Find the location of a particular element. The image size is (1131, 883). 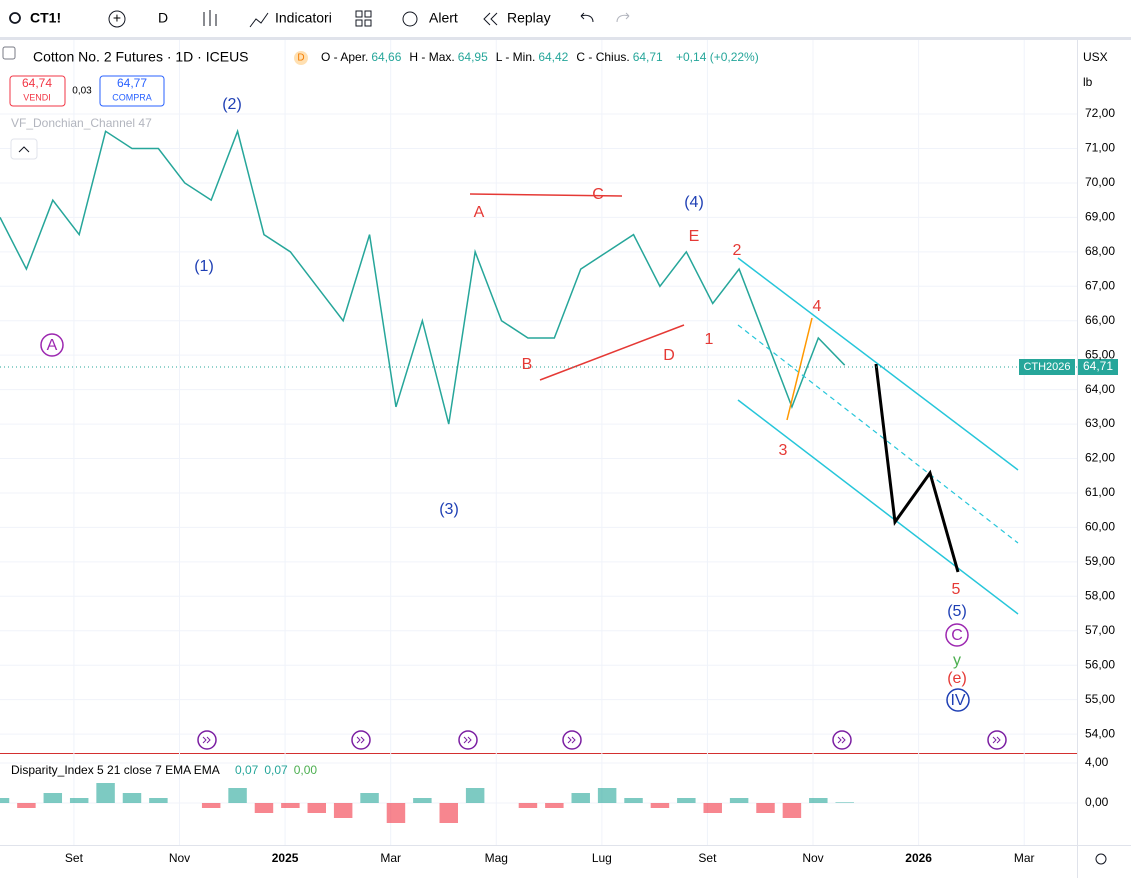

buy-button is located at coordinates (132, 91).